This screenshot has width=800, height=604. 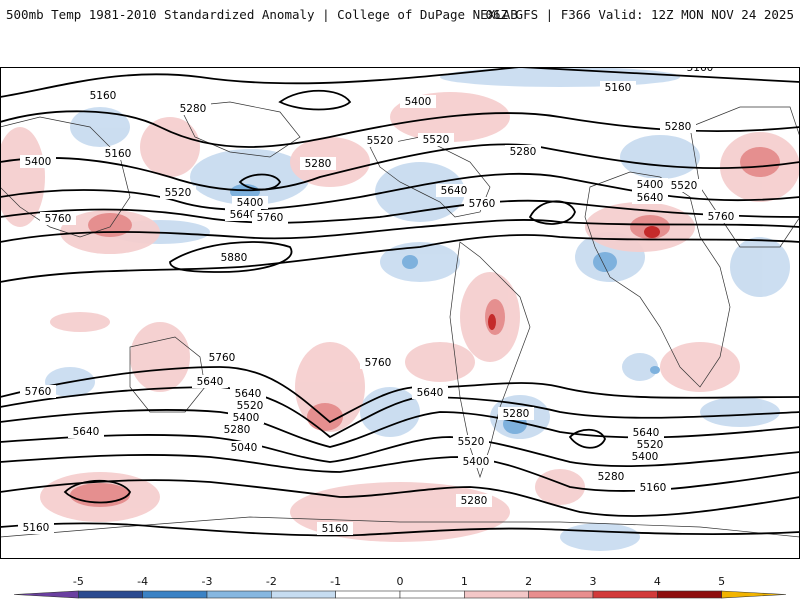 What do you see at coordinates (464, 581) in the screenshot?
I see `colorbar-tick-label: 1` at bounding box center [464, 581].